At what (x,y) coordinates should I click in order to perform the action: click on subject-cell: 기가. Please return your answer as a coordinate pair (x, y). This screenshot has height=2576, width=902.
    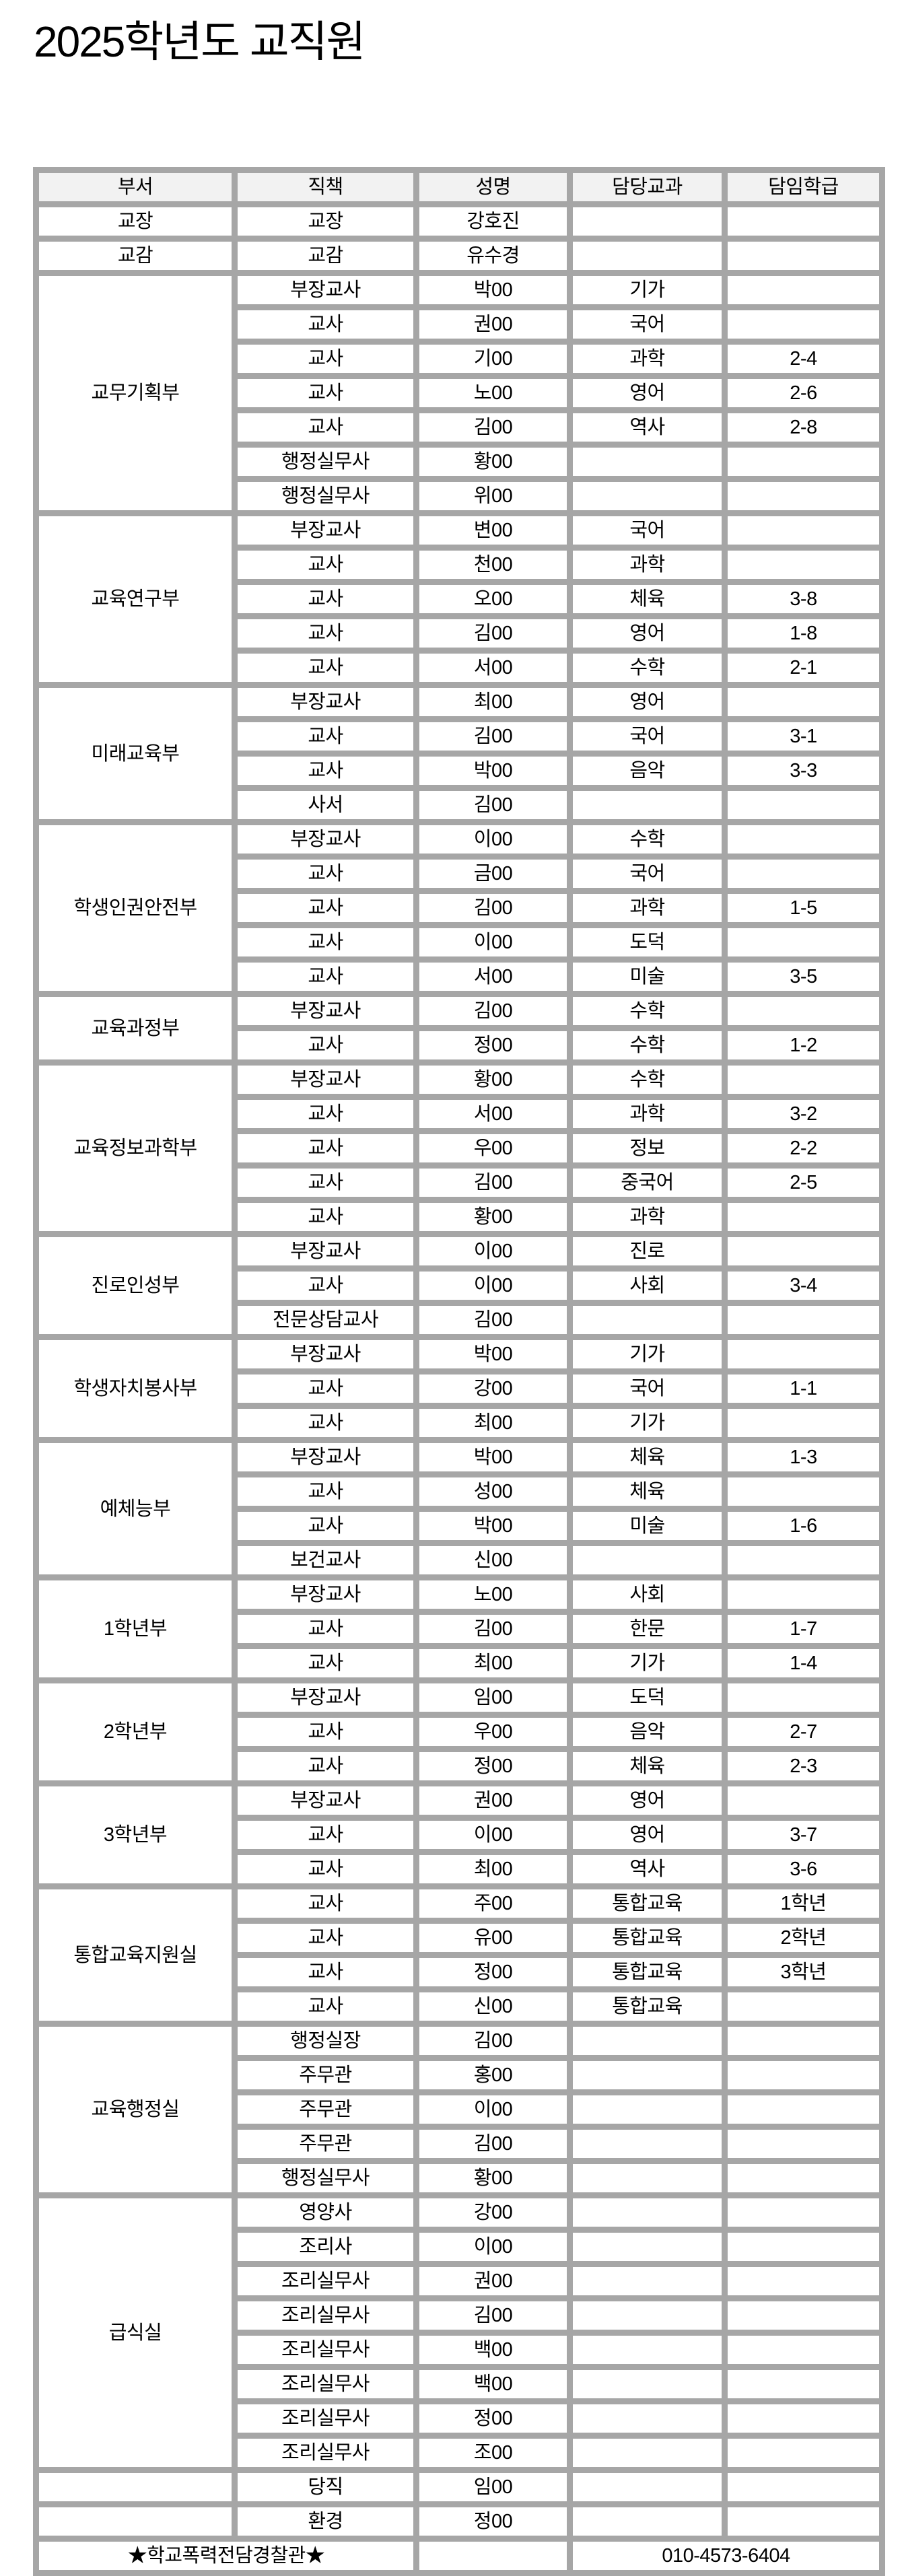
    Looking at the image, I should click on (647, 1423).